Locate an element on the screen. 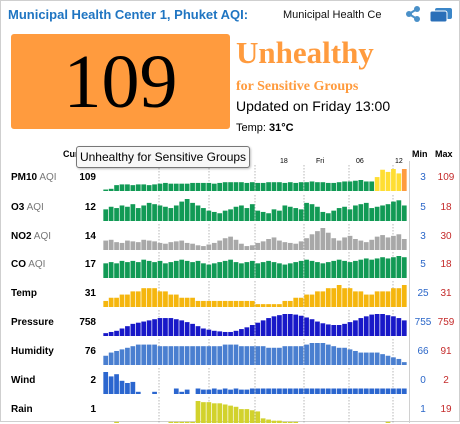  station-title: Municipal Health Center 1, Phuket AQI: is located at coordinates (128, 14).